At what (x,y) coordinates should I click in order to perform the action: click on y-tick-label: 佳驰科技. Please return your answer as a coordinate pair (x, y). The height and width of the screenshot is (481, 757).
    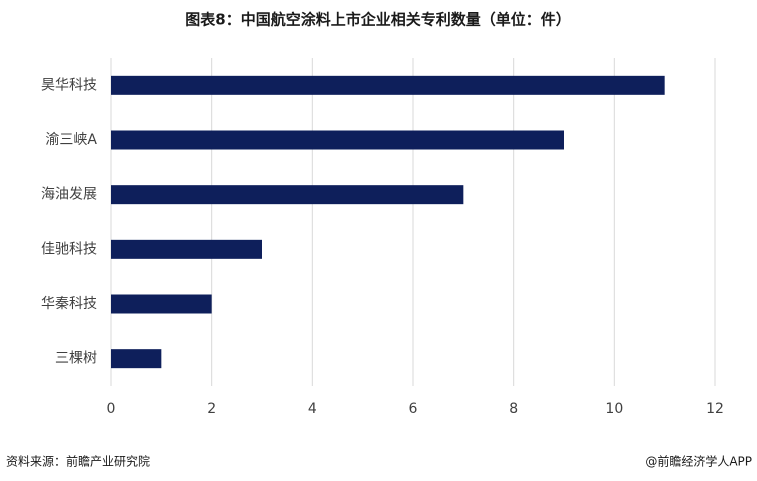
    Looking at the image, I should click on (69, 249).